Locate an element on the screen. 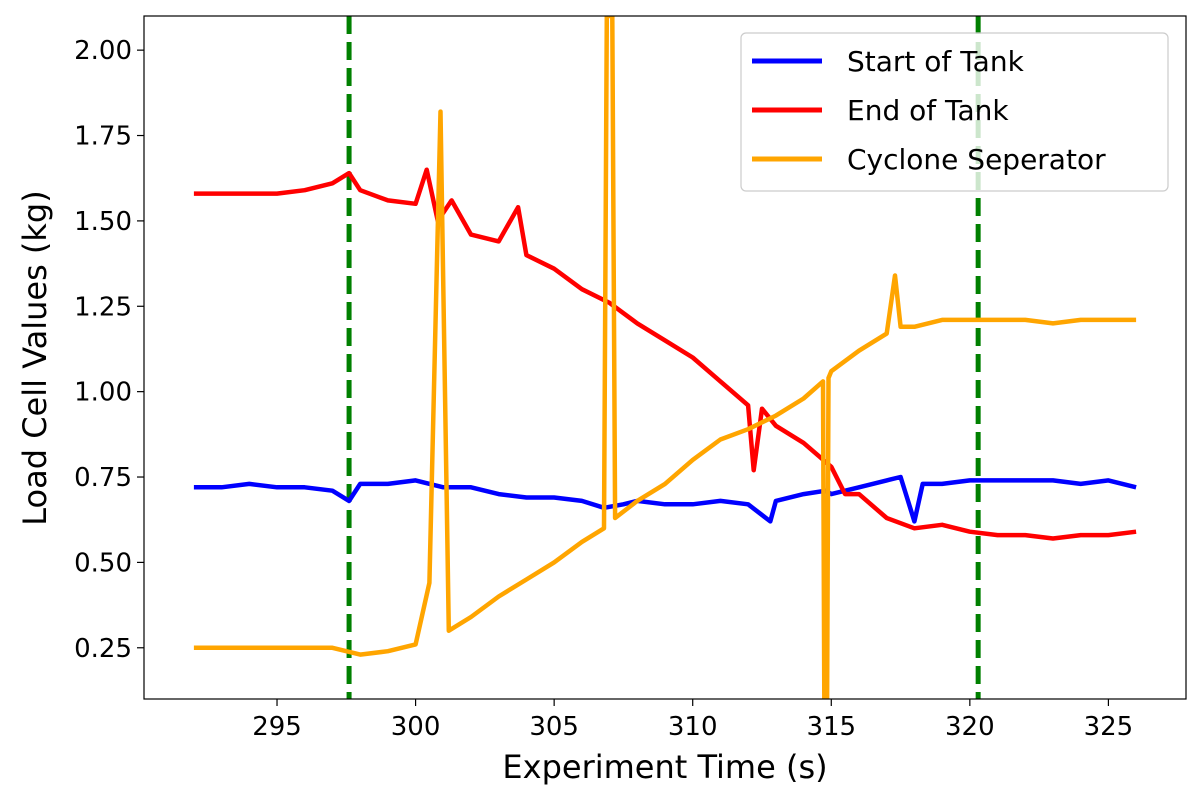 Image resolution: width=1200 pixels, height=800 pixels. y-tick-label: 1.25 is located at coordinates (103, 307).